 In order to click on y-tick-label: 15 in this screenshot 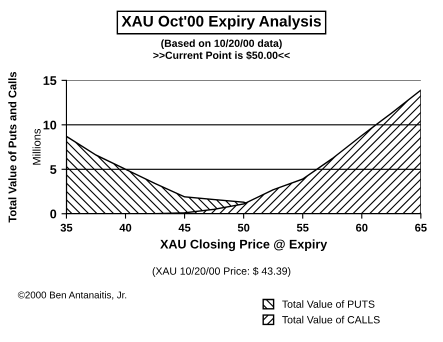, I will do `click(50, 81)`.